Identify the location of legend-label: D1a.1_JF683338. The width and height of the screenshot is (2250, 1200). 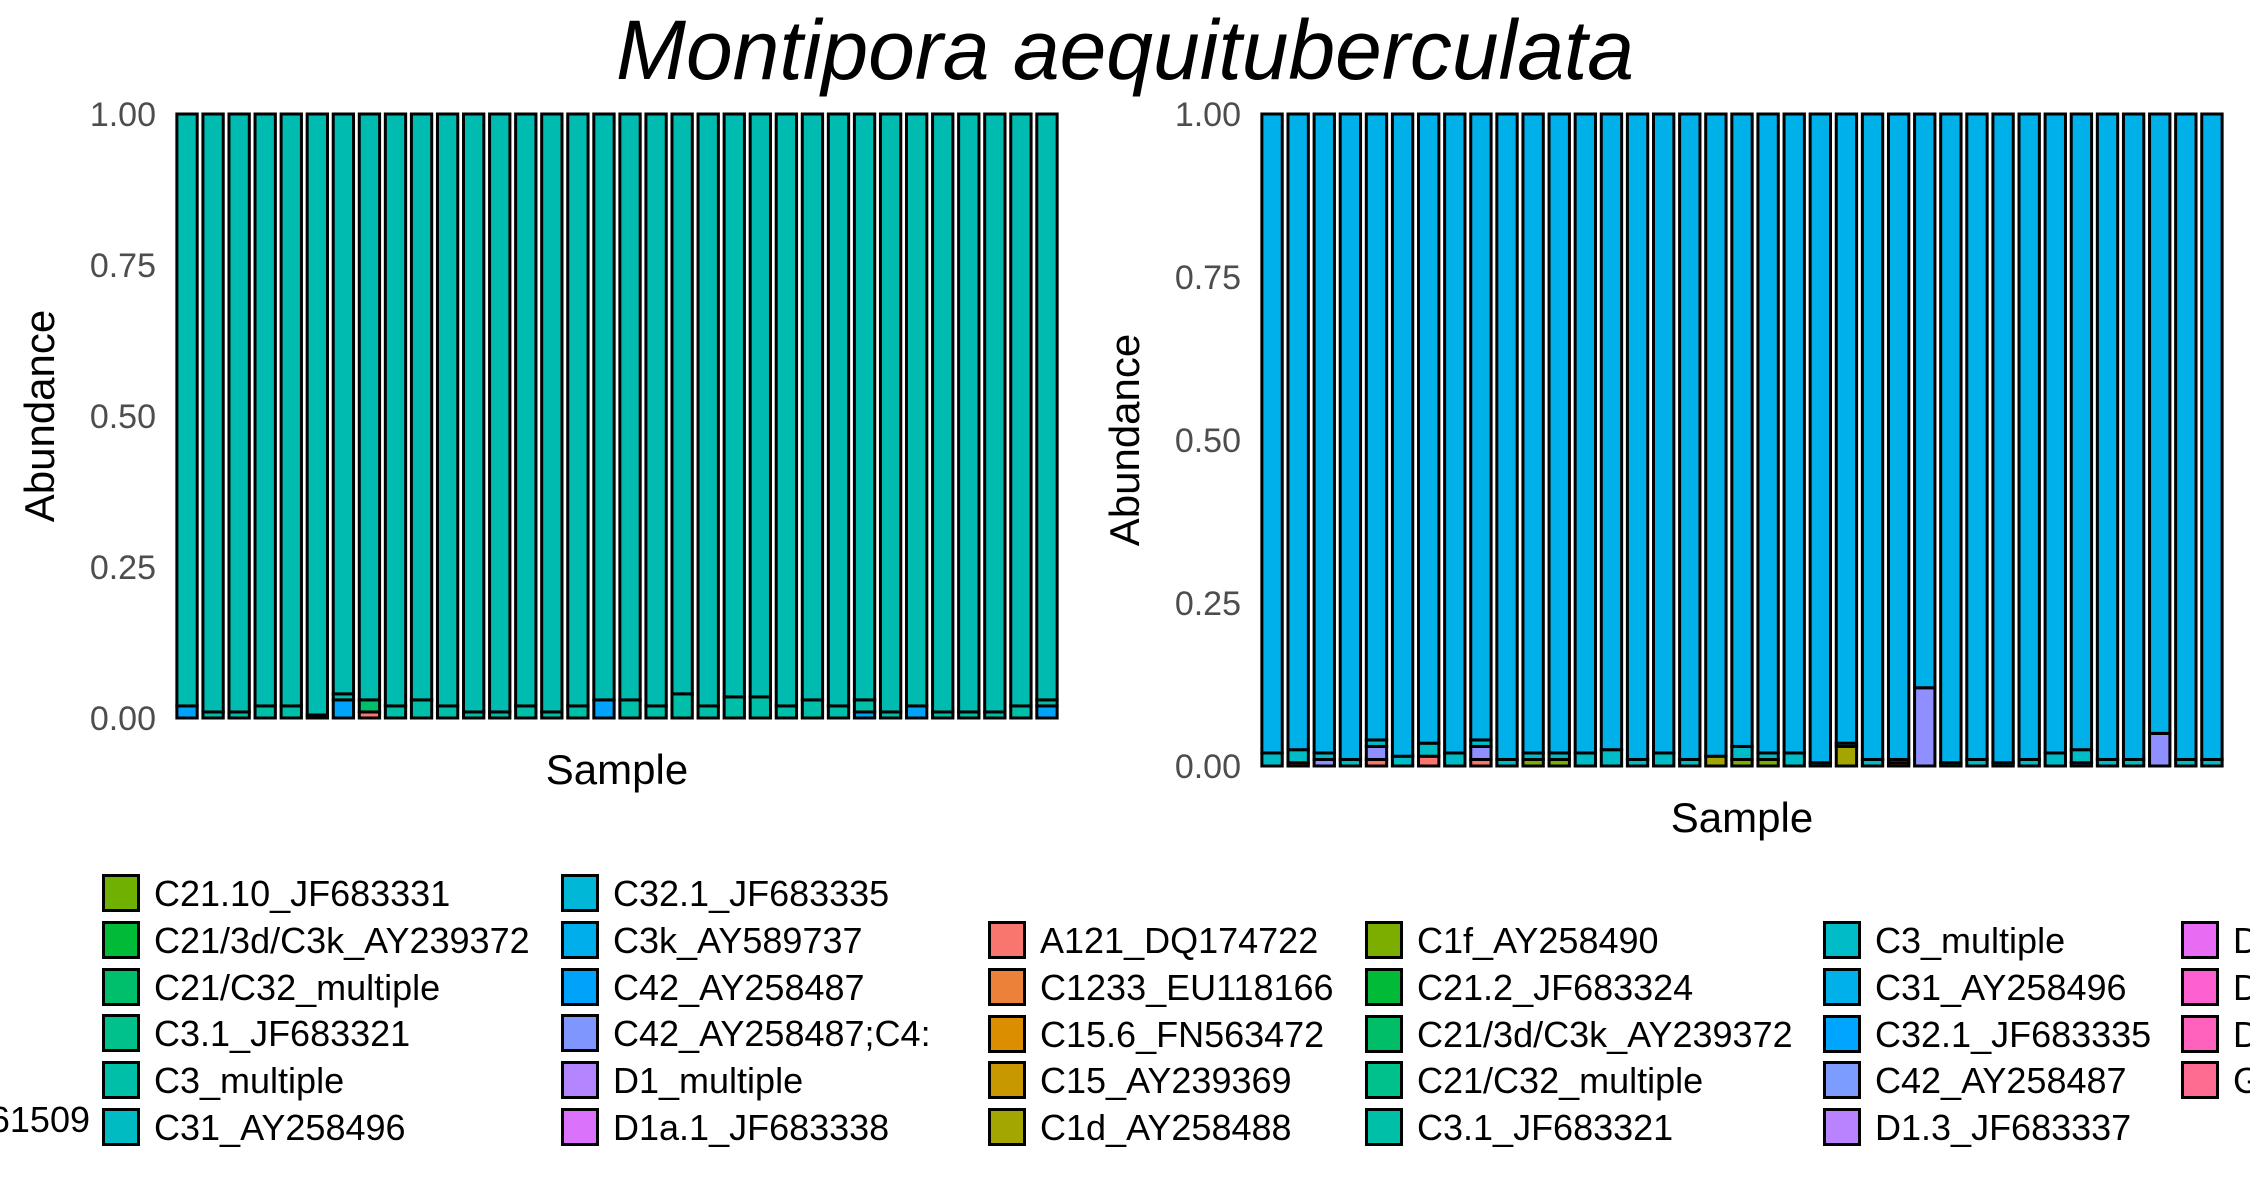
(751, 1128).